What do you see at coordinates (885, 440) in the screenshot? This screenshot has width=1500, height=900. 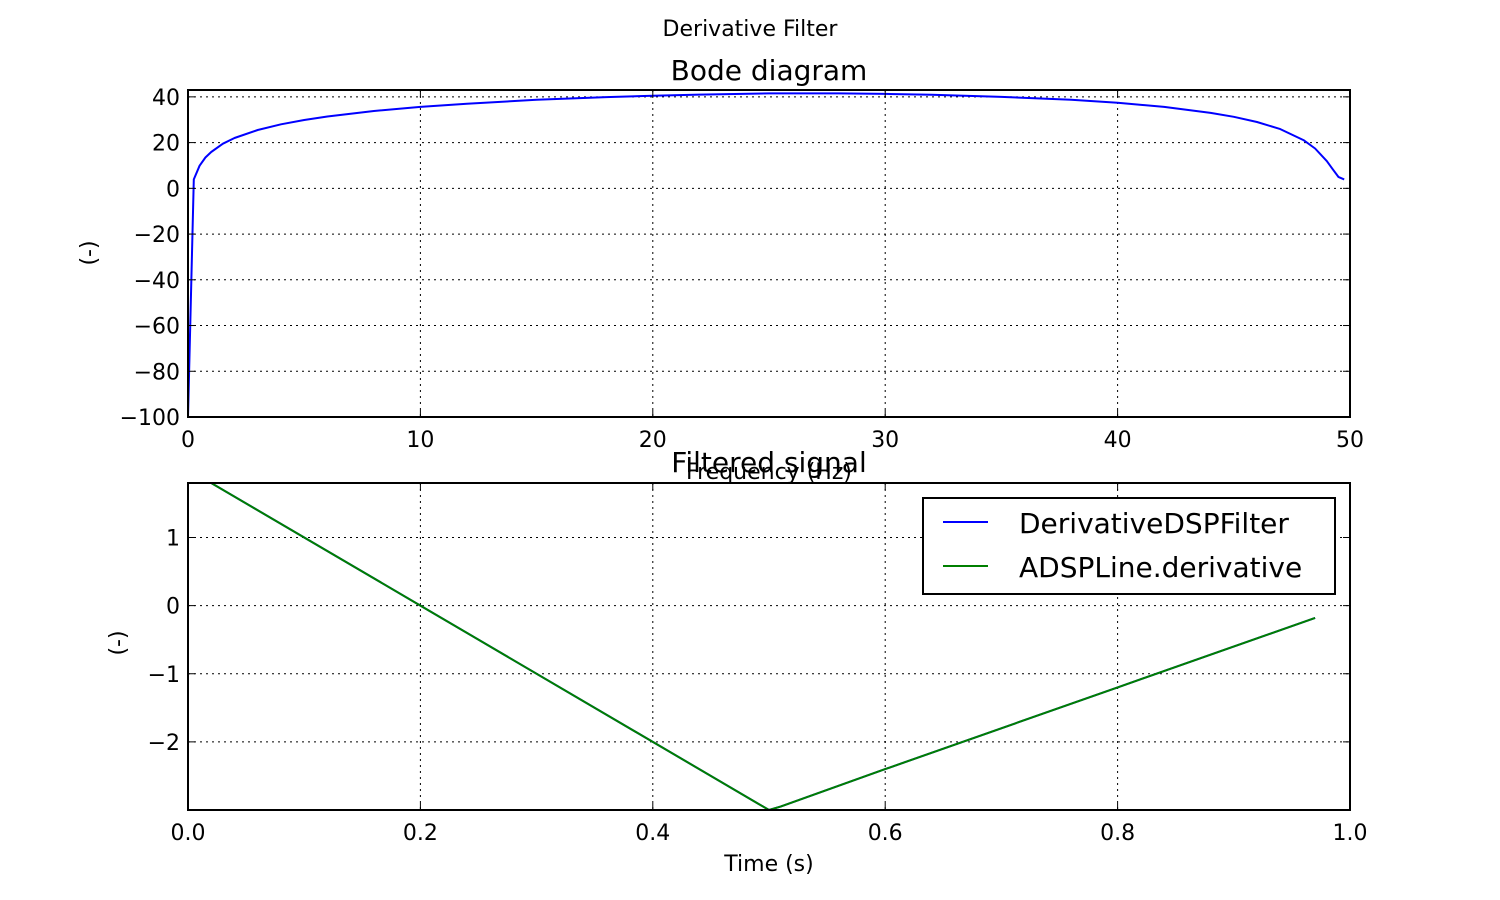 I see `bode-x-tick-label: 30` at bounding box center [885, 440].